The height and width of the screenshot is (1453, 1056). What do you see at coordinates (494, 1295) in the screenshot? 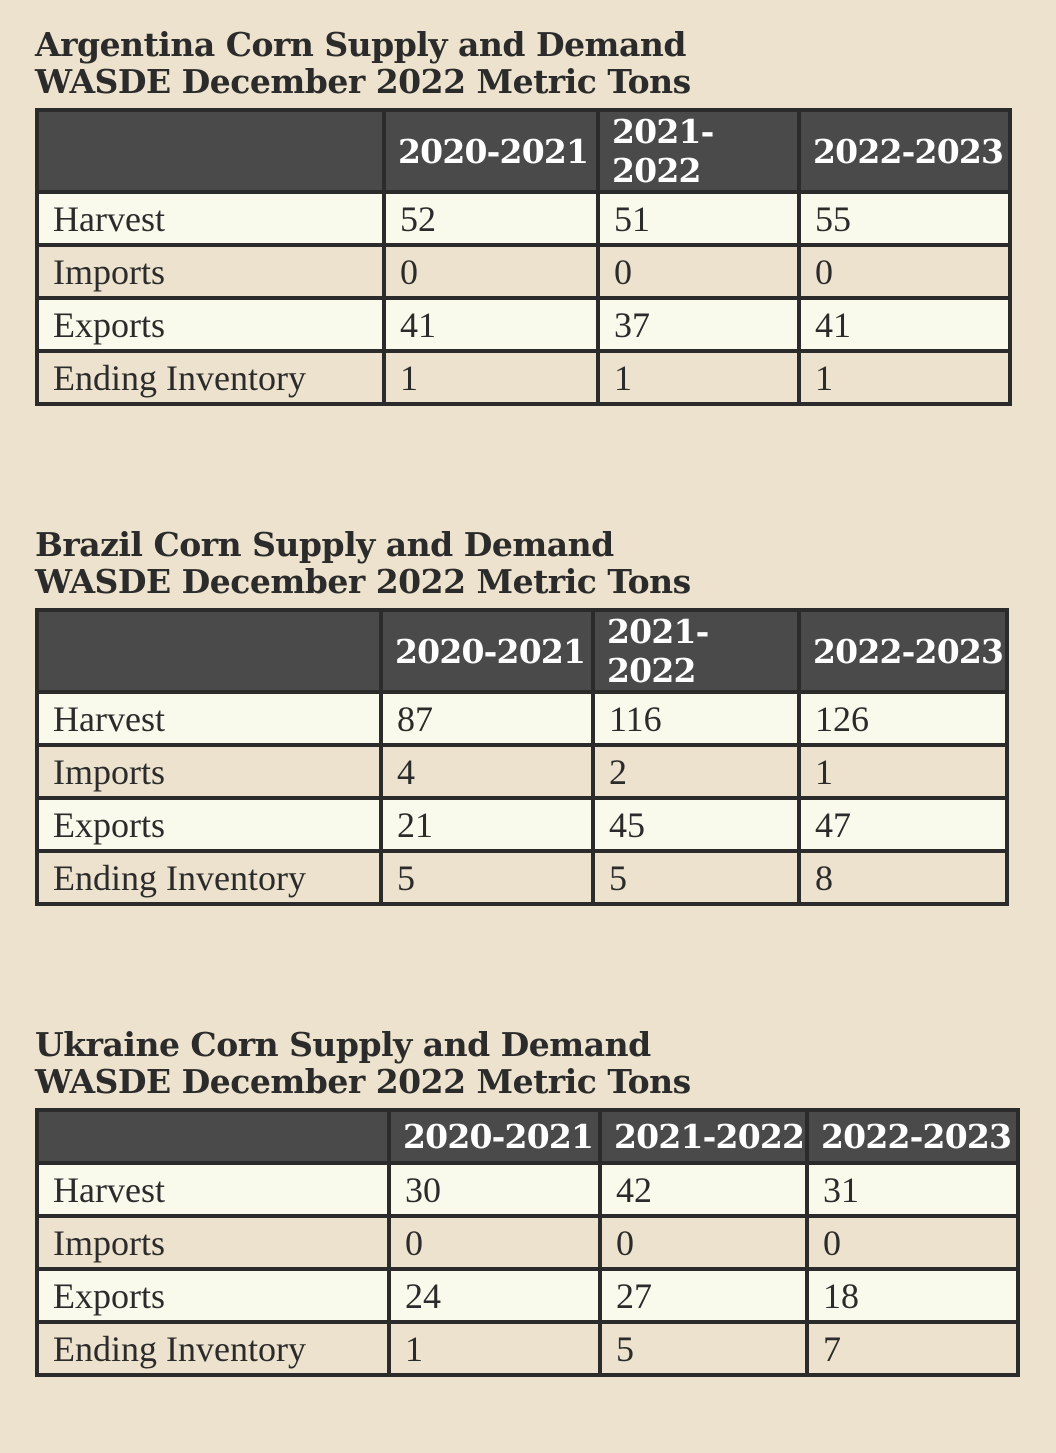
I see `table-cell: 24` at bounding box center [494, 1295].